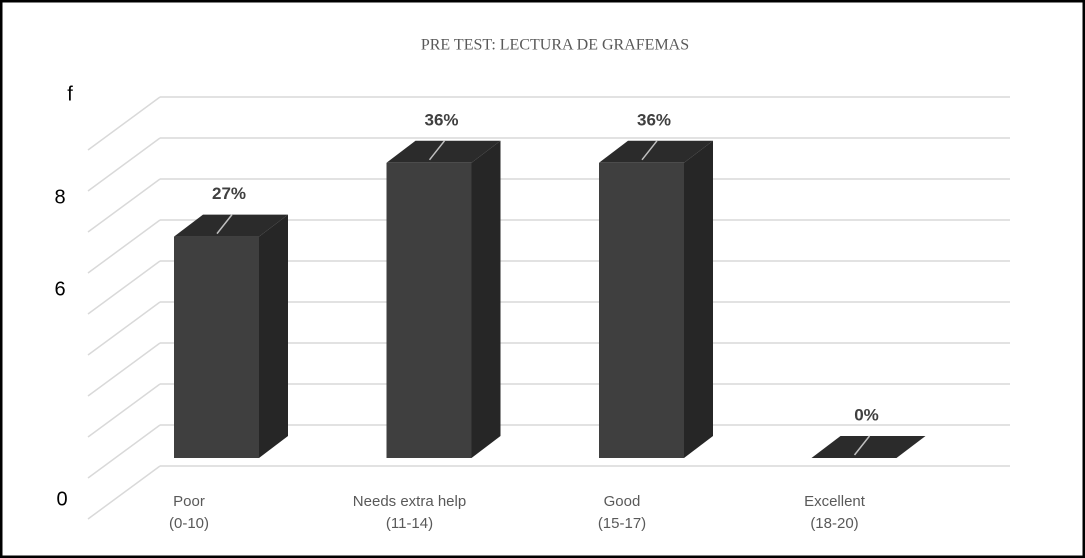 This screenshot has width=1085, height=558. I want to click on chart-title: PRE TEST: LECTURA DE GRAFEMAS, so click(555, 45).